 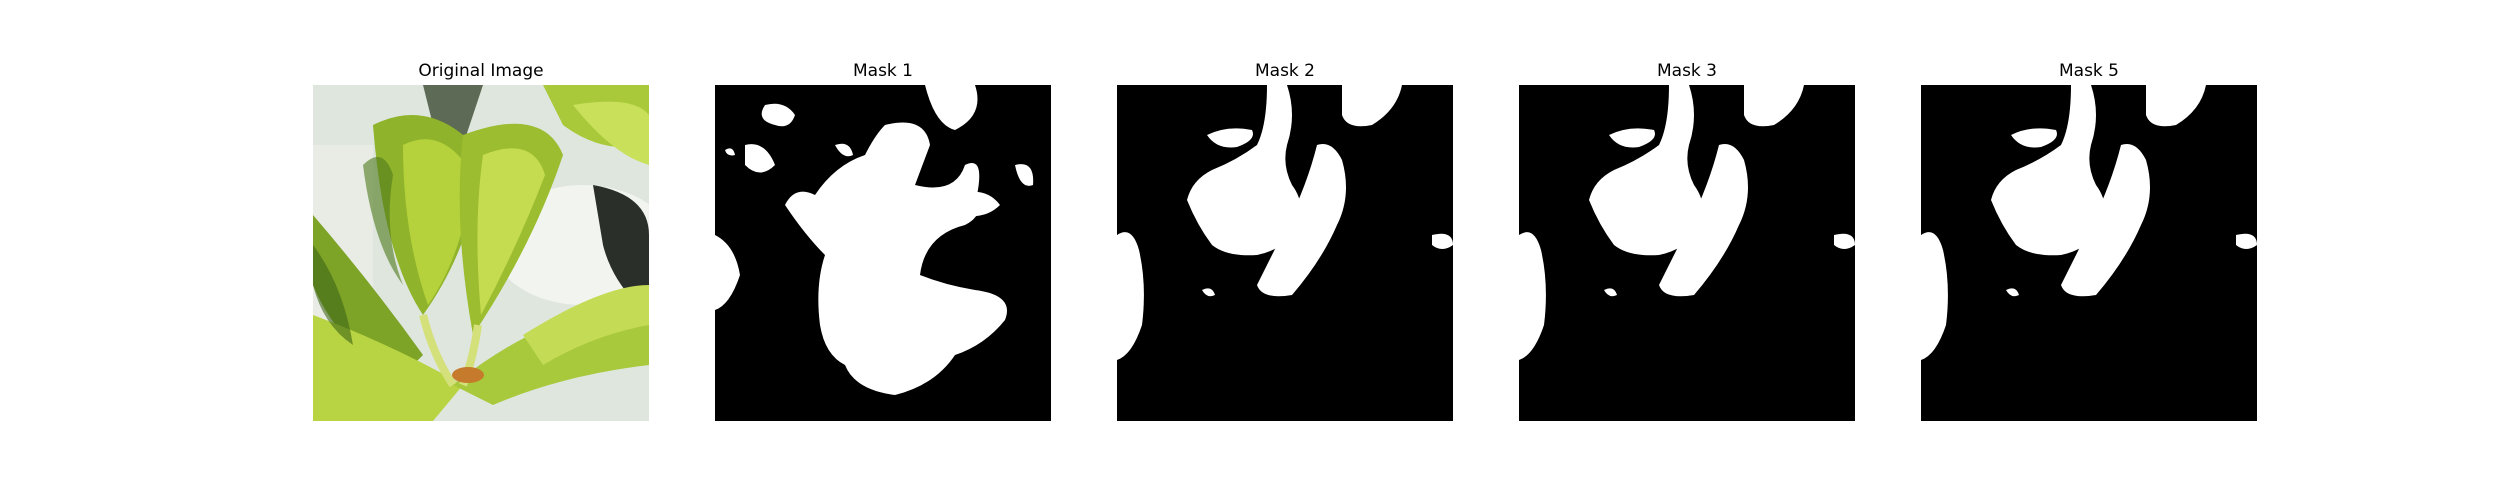 What do you see at coordinates (882, 71) in the screenshot?
I see `panel-title-mask-1: Mask 1` at bounding box center [882, 71].